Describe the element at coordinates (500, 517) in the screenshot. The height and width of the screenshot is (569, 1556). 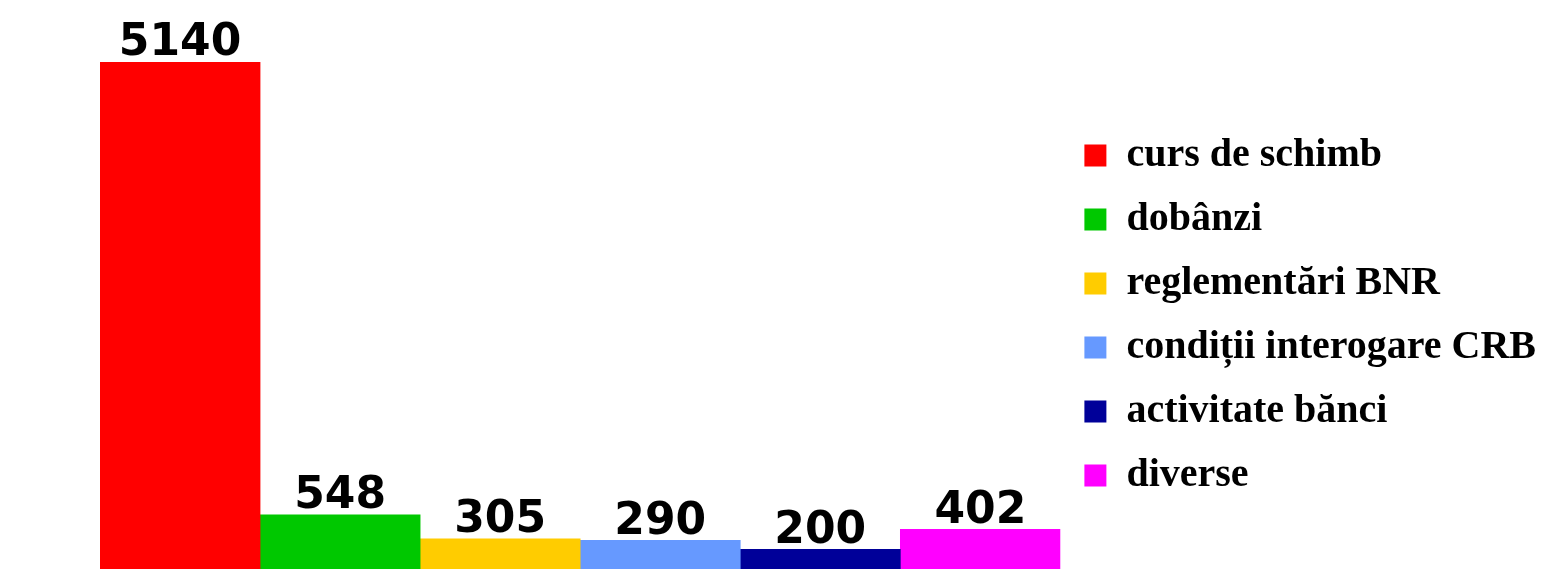
I see `data-label: 305` at that location.